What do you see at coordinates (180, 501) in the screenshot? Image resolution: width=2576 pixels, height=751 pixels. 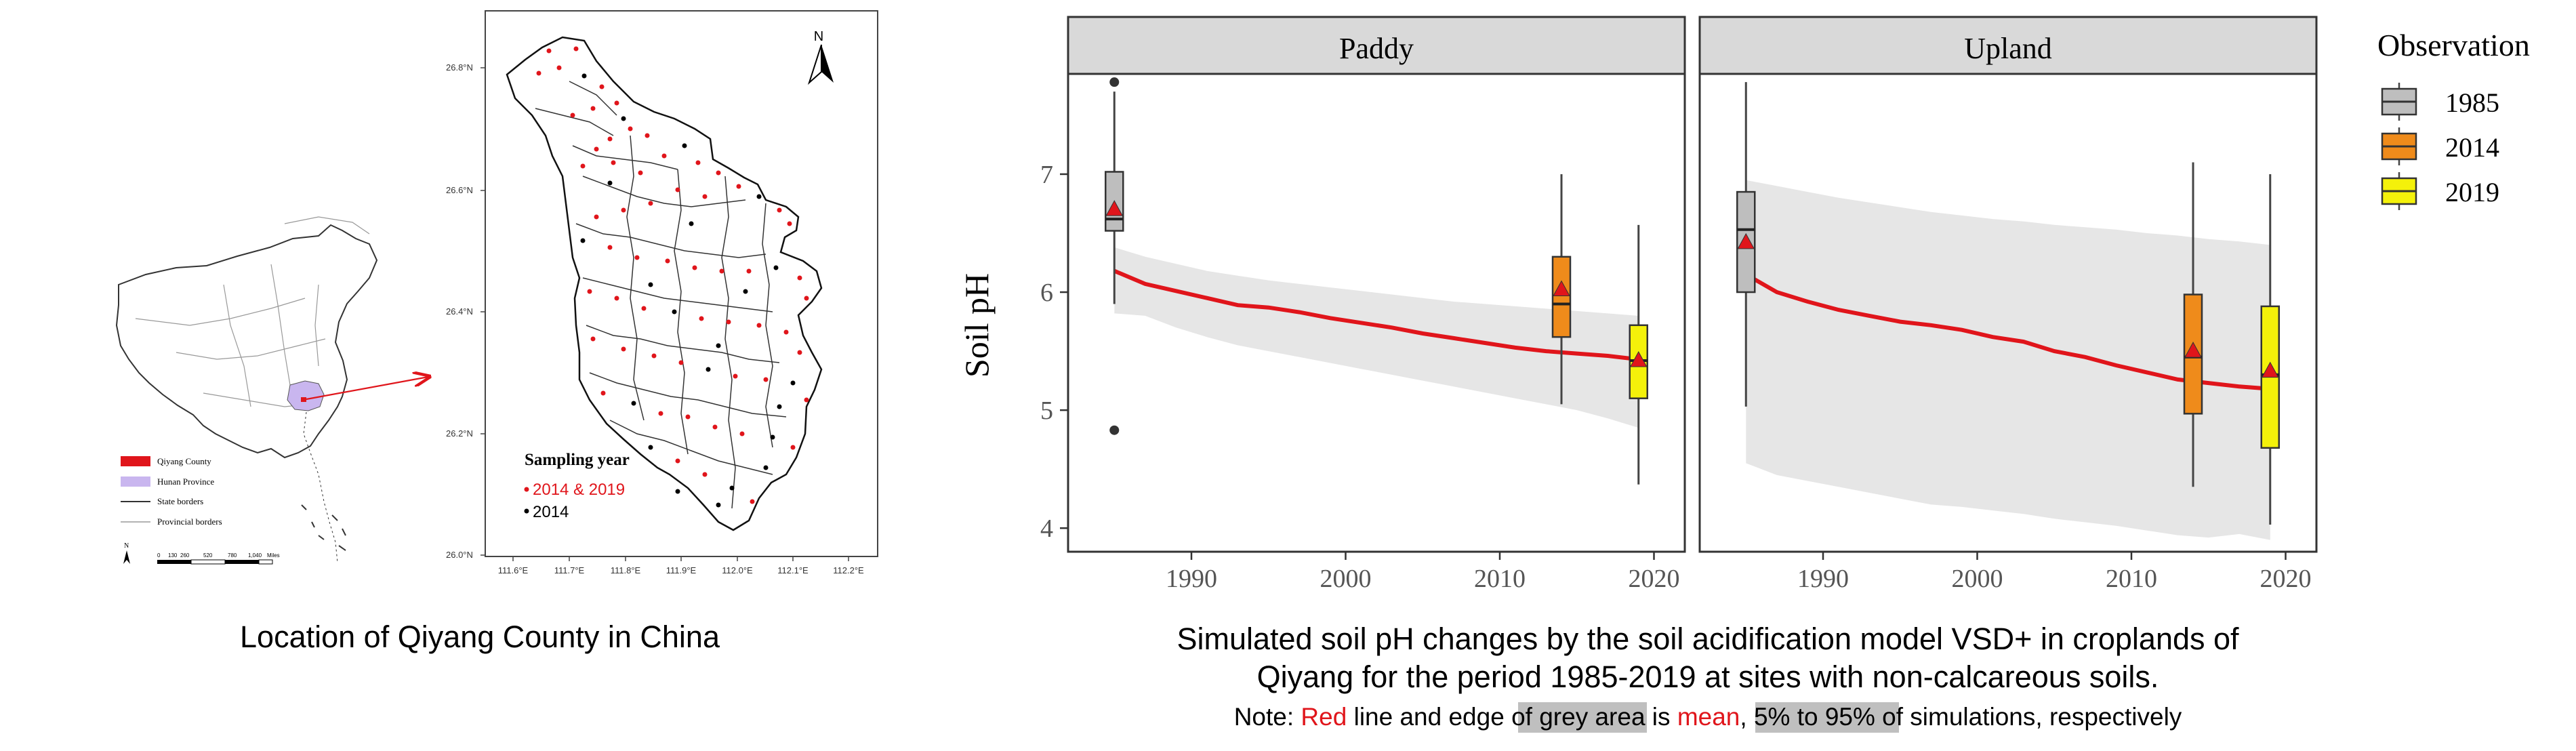 I see `legend-label-state-border: State borders` at bounding box center [180, 501].